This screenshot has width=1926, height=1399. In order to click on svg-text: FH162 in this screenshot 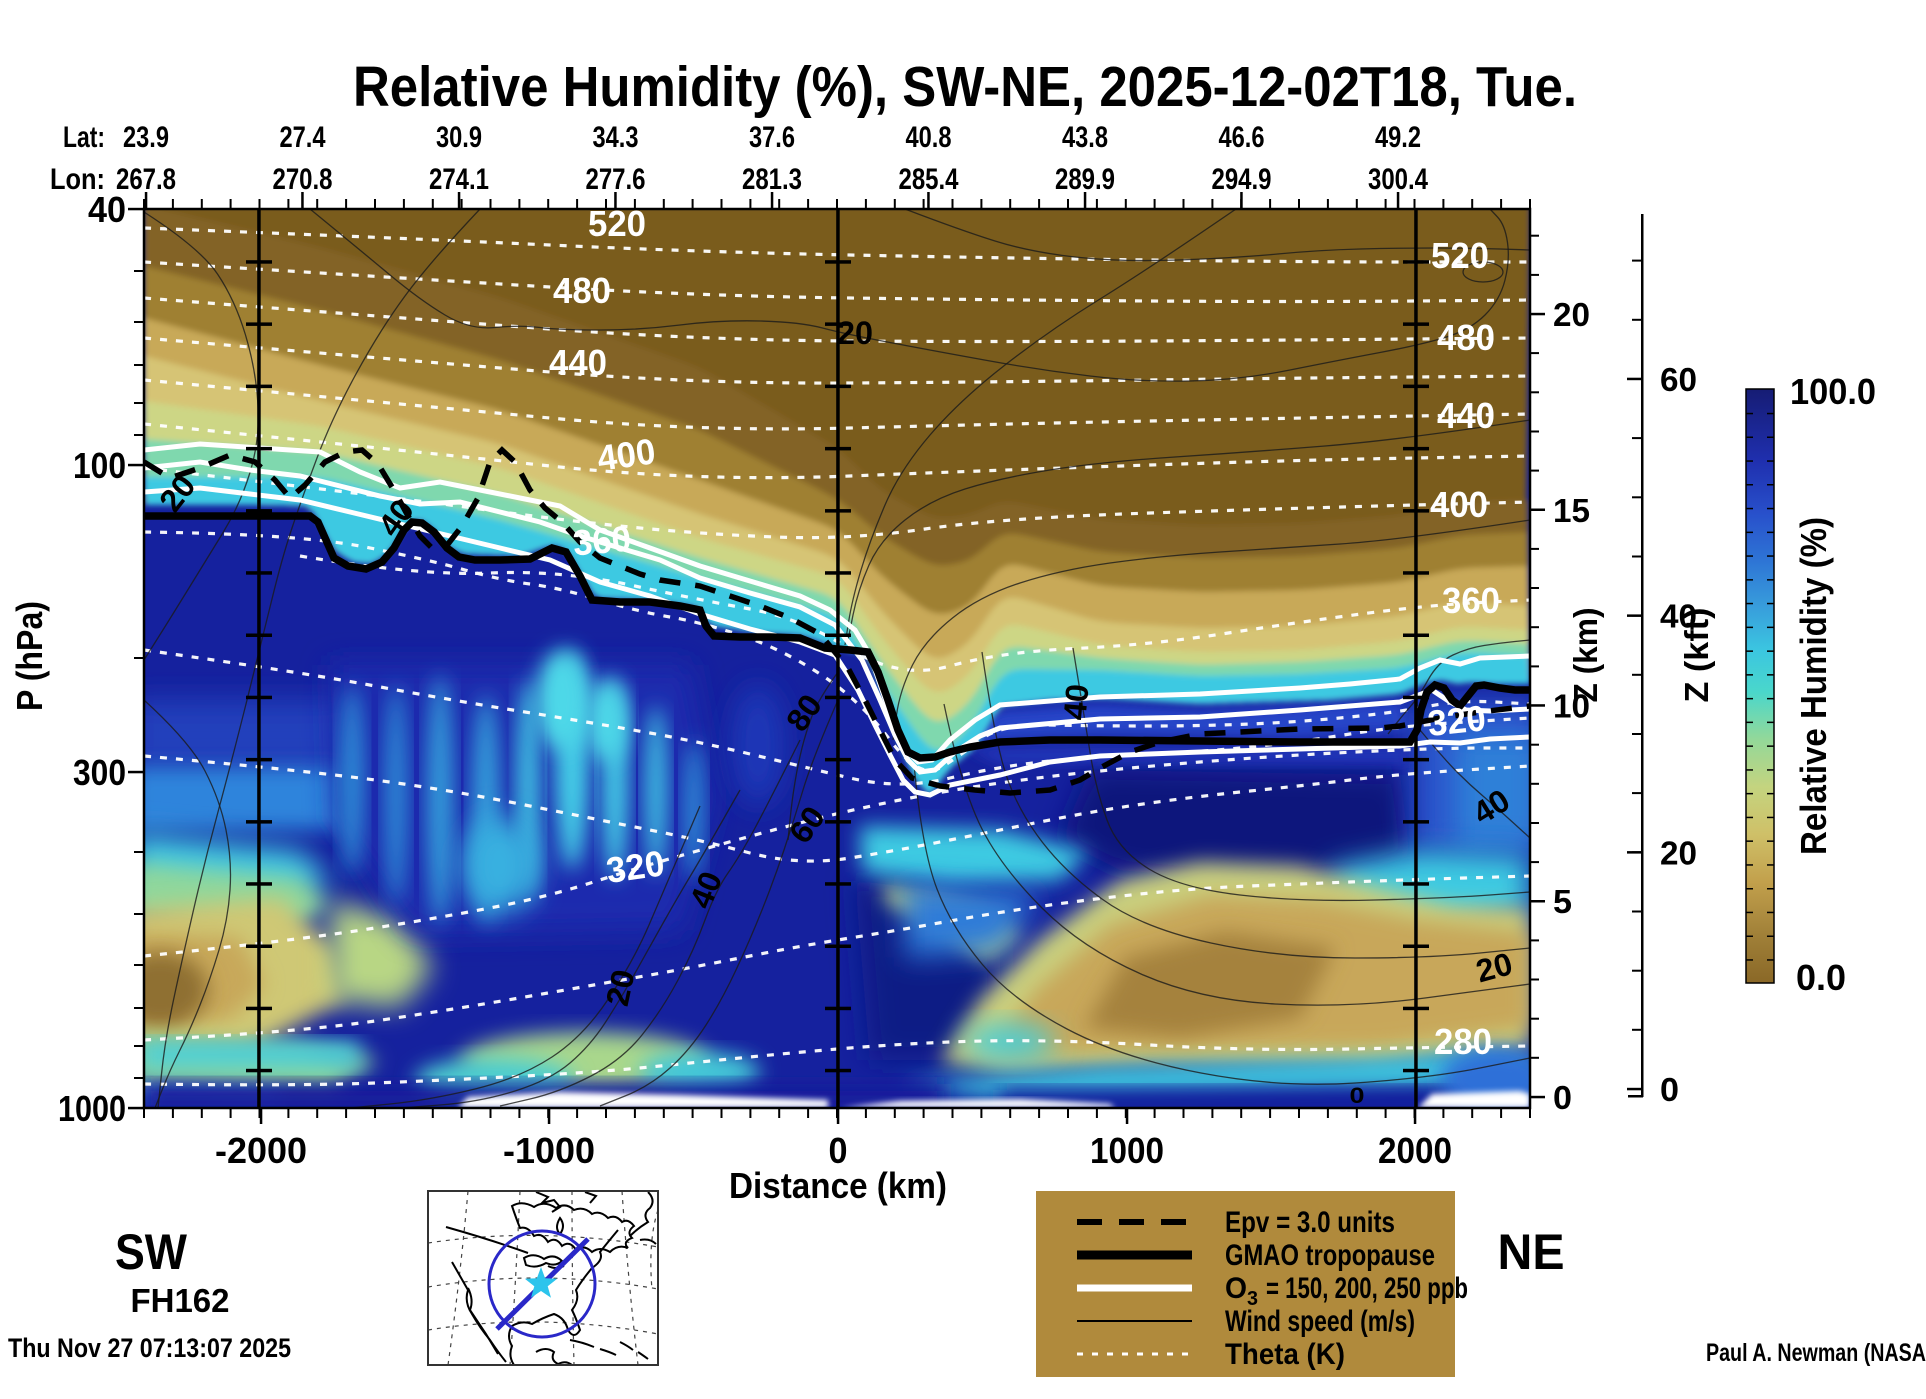, I will do `click(180, 1300)`.